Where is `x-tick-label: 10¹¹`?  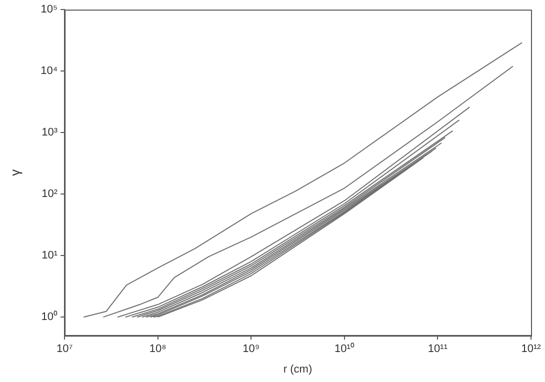
x-tick-label: 10¹¹ is located at coordinates (438, 349).